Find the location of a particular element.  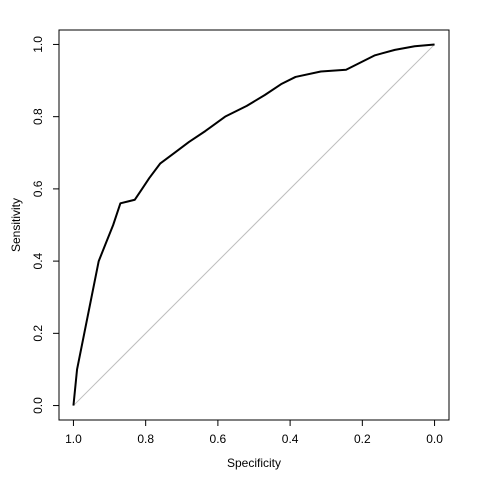

x-axis-label: Specificity is located at coordinates (254, 463).